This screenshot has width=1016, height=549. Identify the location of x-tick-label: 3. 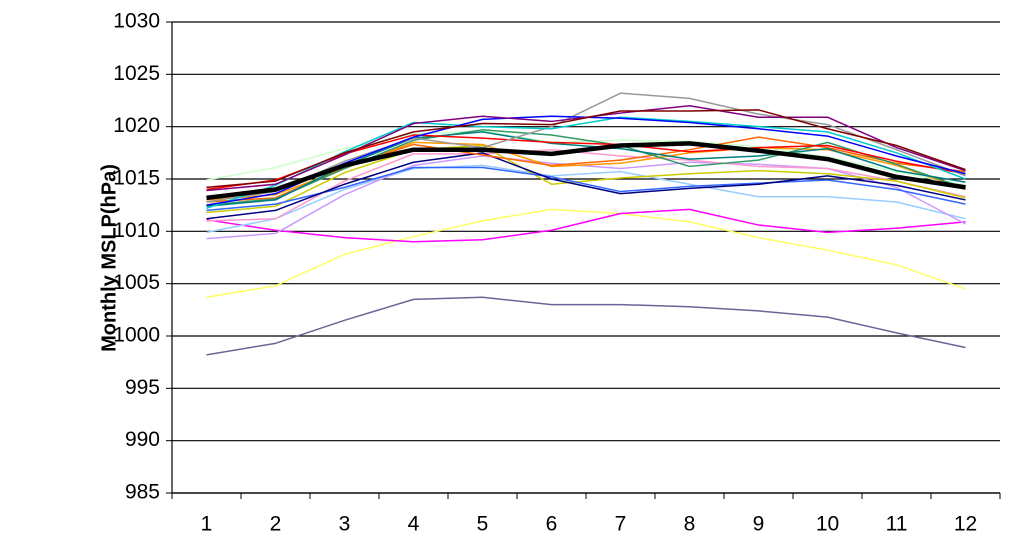
(345, 524).